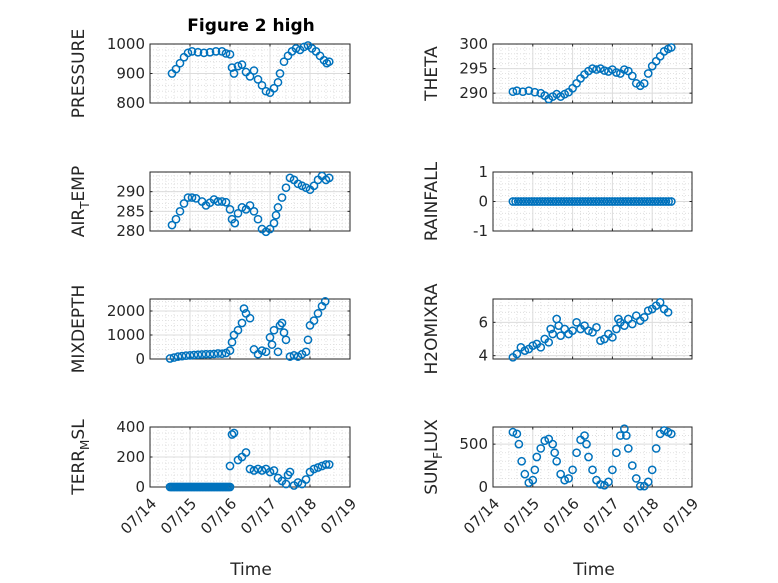  Describe the element at coordinates (130, 103) in the screenshot. I see `y-tick-label: 800` at that location.